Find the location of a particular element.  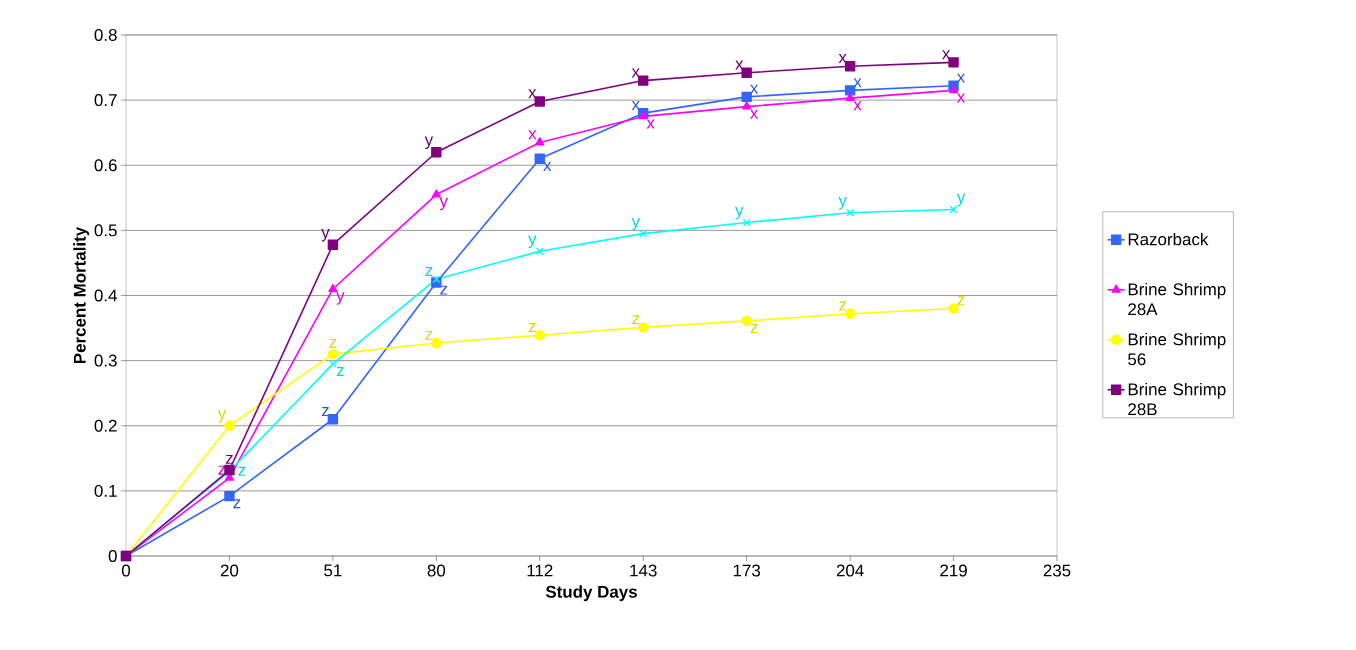

y-tick-label: 0.7 is located at coordinates (105, 100).